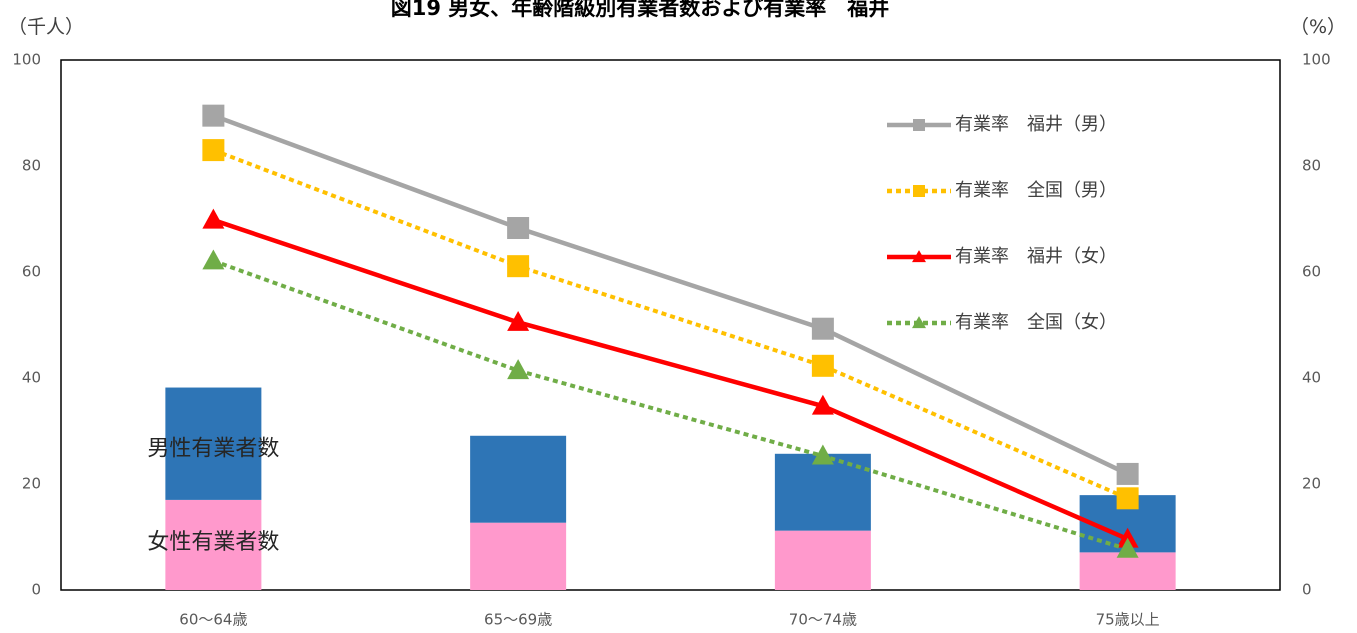 The height and width of the screenshot is (633, 1357). Describe the element at coordinates (1318, 27) in the screenshot. I see `right-axis-unit: （%）` at that location.